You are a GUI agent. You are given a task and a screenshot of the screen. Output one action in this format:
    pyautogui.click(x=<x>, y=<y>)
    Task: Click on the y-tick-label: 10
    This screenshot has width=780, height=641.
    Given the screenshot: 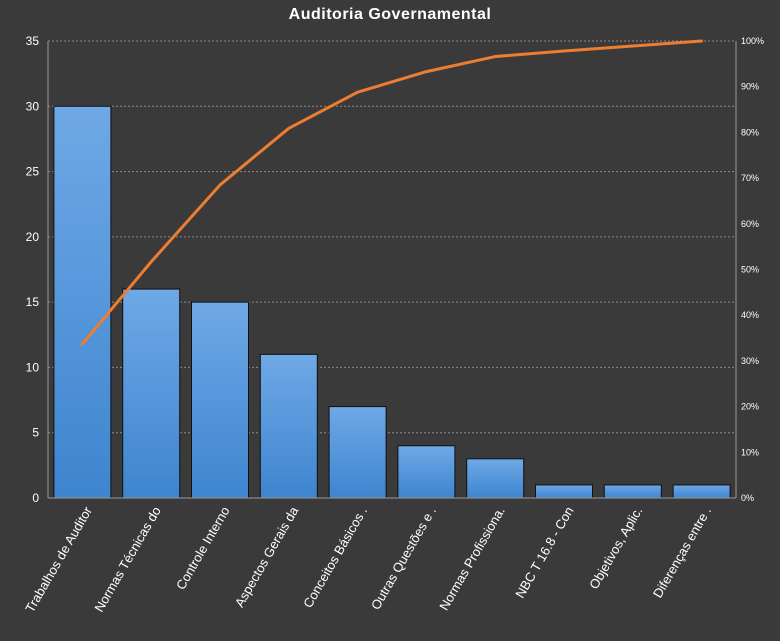 What is the action you would take?
    pyautogui.click(x=33, y=367)
    